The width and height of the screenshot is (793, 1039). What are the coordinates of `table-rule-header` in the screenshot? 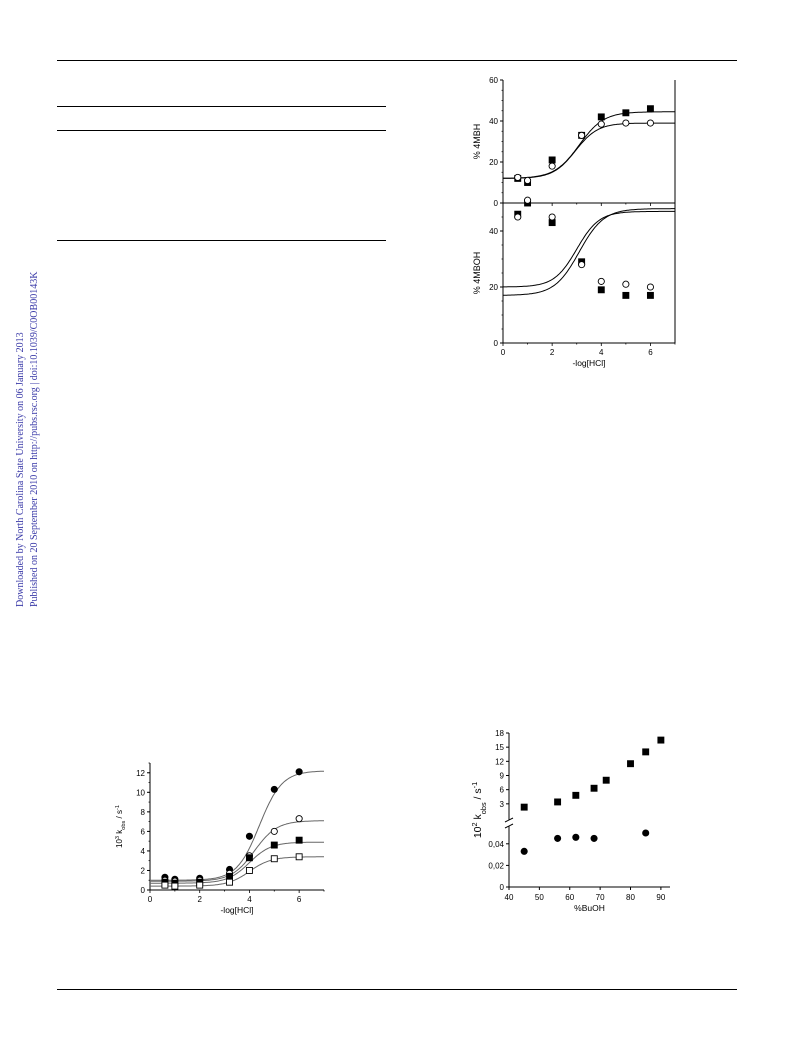 It's located at (221, 130).